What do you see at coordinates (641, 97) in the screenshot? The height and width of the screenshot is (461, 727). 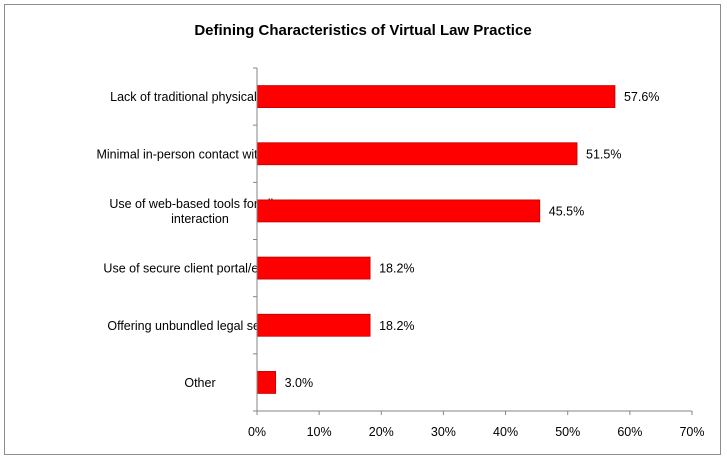 I see `data-label: 57.6%` at bounding box center [641, 97].